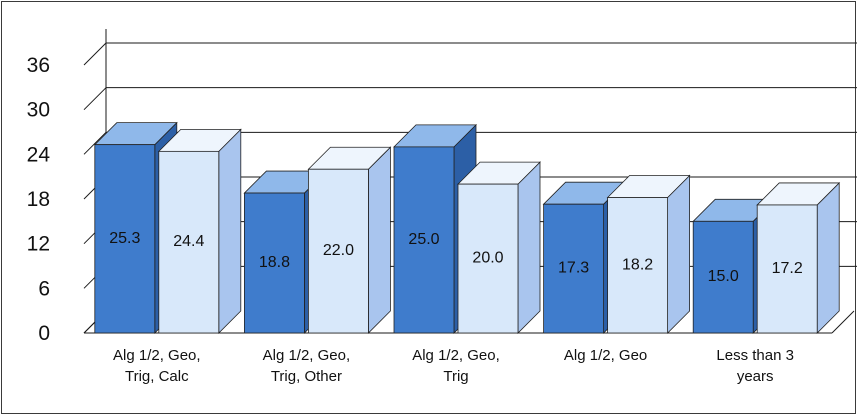  Describe the element at coordinates (44, 333) in the screenshot. I see `y-tick-label: 0` at that location.